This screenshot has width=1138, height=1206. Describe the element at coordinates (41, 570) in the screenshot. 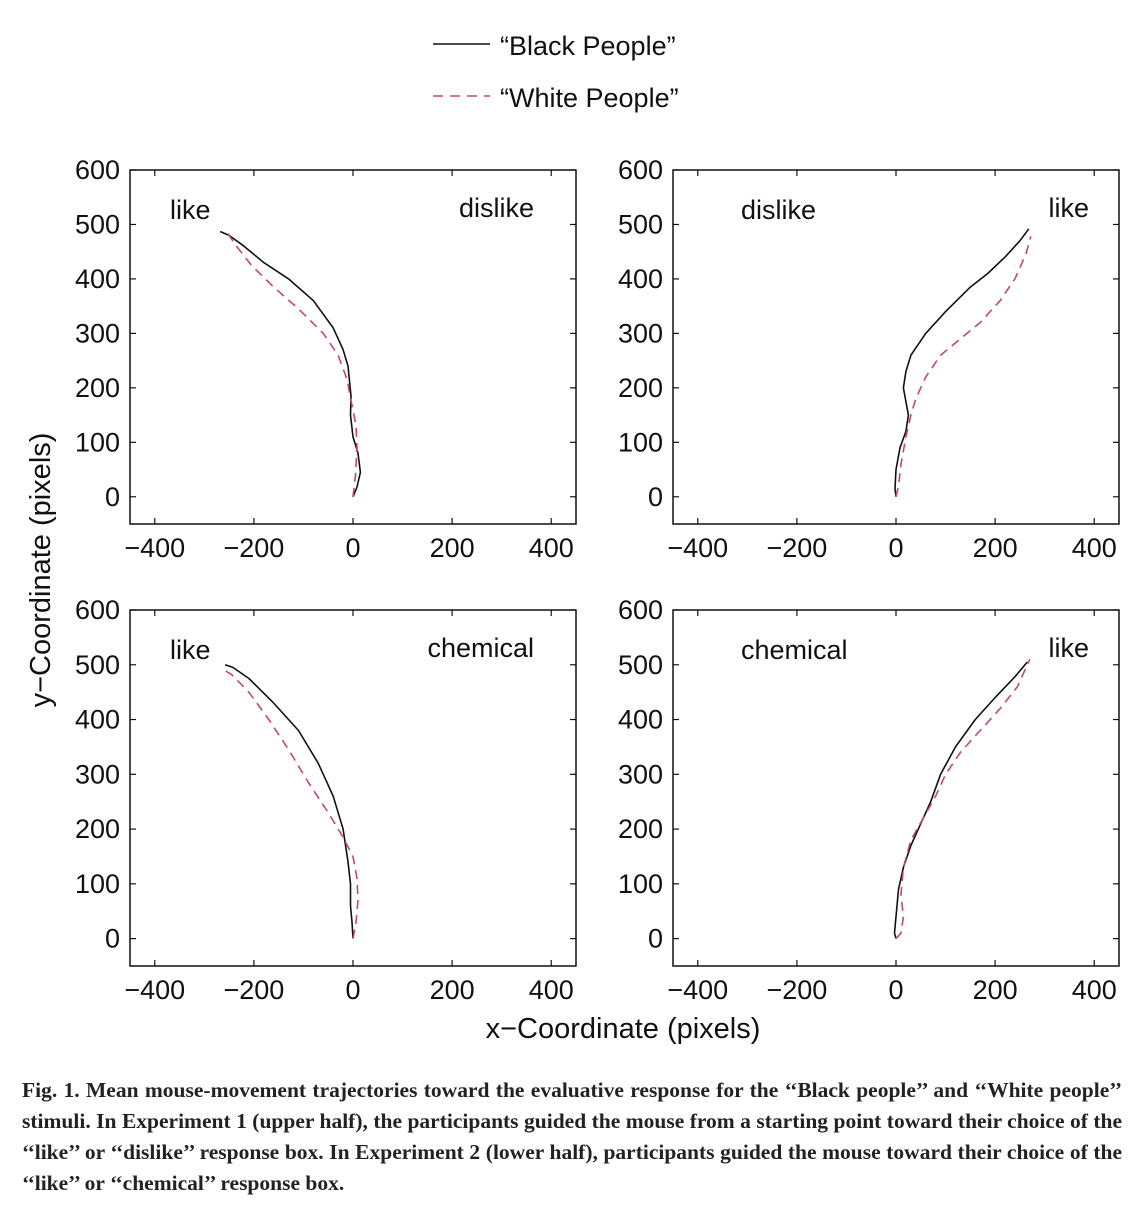

I see `y-axis-title: y−Coordinate (pixels)` at that location.